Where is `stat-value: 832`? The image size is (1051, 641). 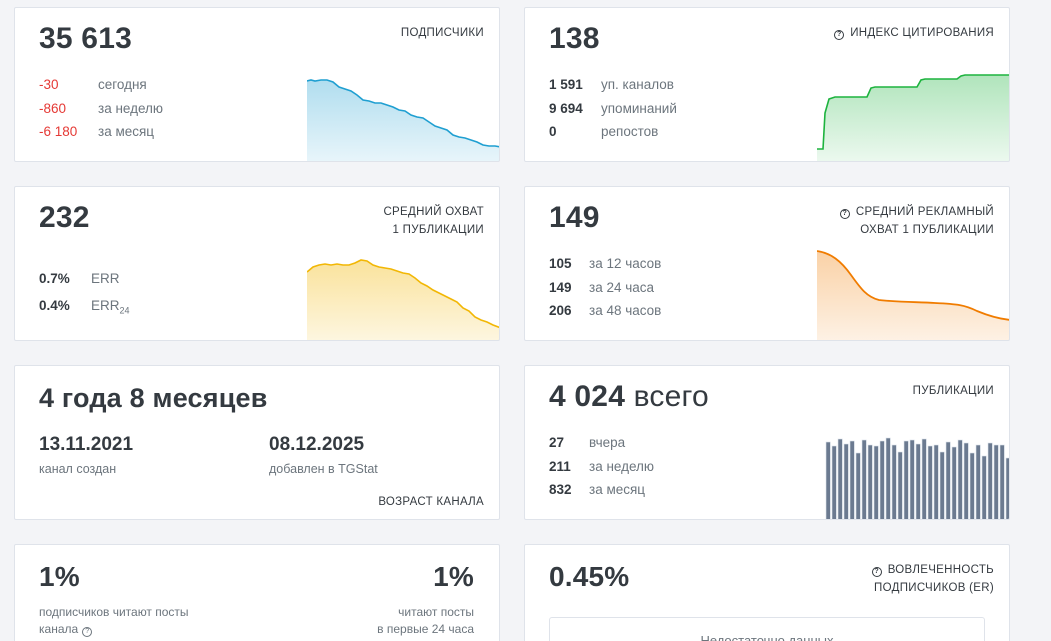 stat-value: 832 is located at coordinates (560, 489).